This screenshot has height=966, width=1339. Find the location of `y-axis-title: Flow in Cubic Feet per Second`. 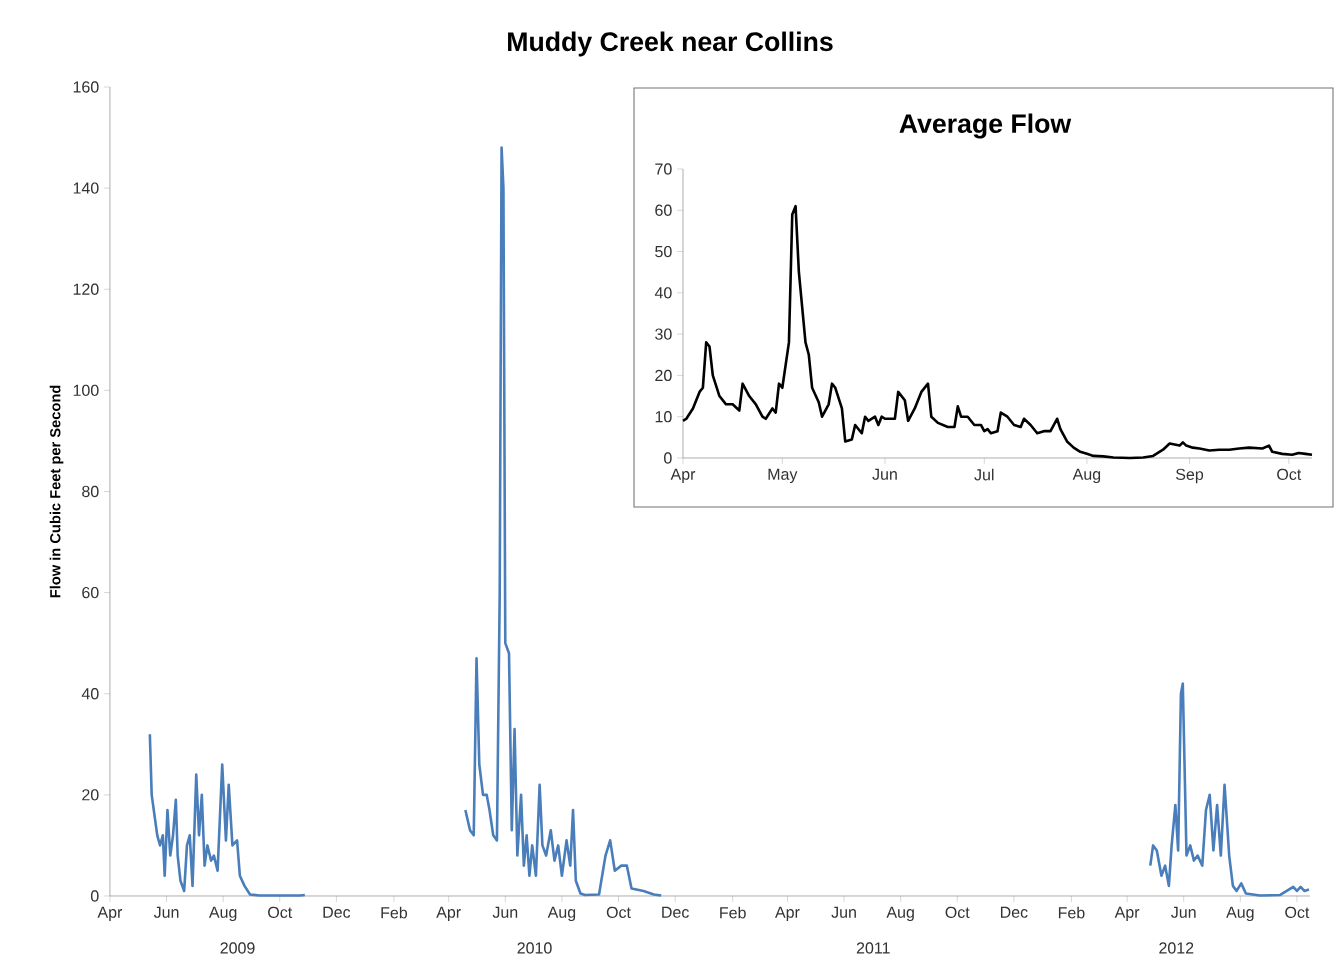

y-axis-title: Flow in Cubic Feet per Second is located at coordinates (56, 491).